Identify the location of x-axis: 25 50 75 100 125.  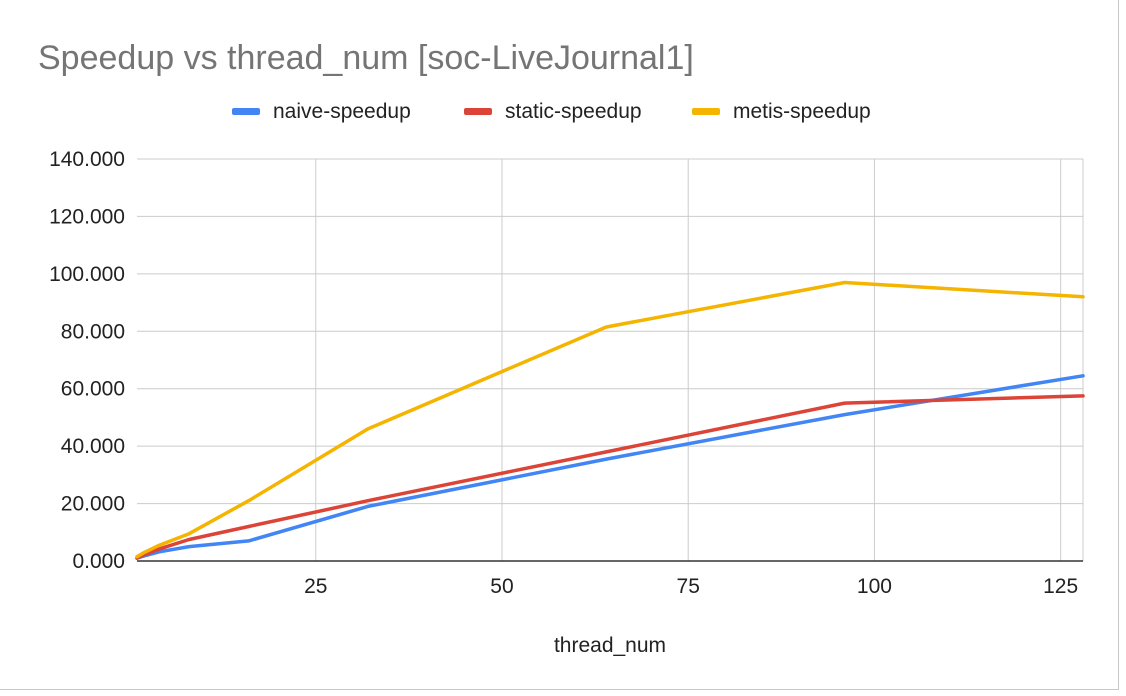
(691, 586).